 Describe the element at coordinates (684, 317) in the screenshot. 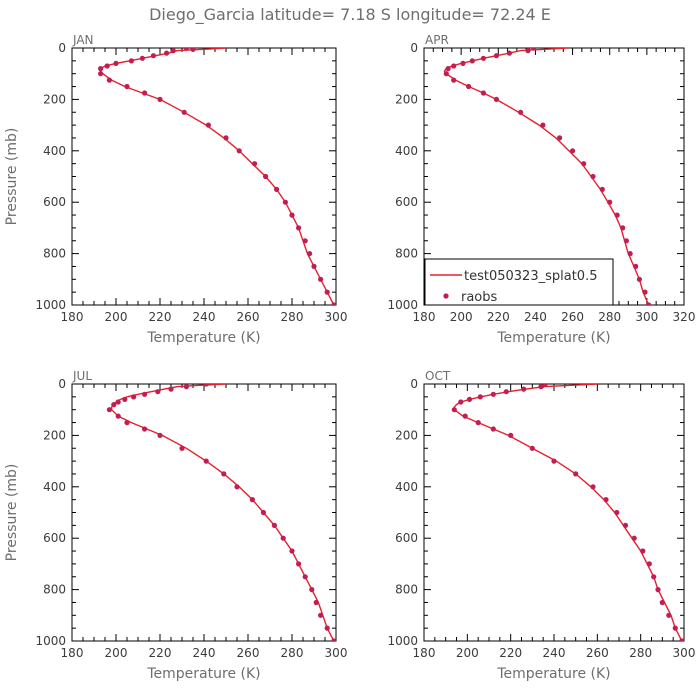

I see `x-tick-label: 320` at that location.